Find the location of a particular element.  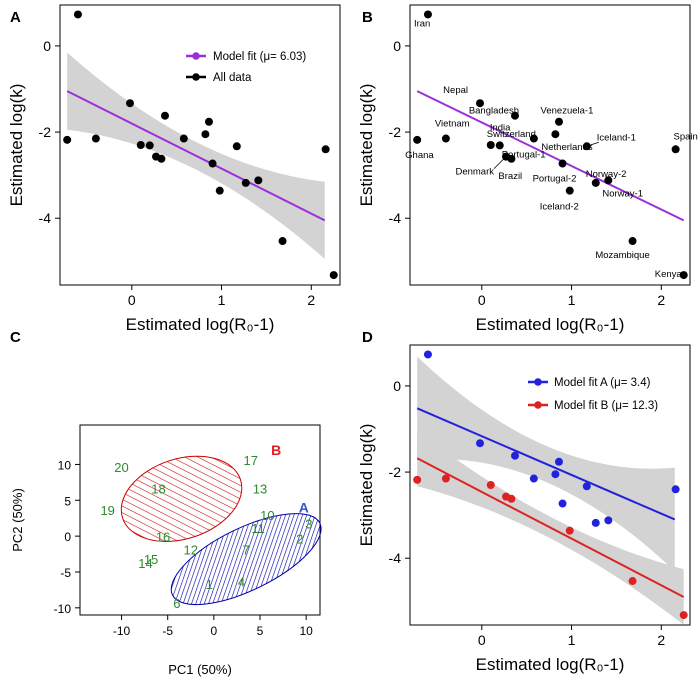

pc-point-label: 19 is located at coordinates (107, 510).